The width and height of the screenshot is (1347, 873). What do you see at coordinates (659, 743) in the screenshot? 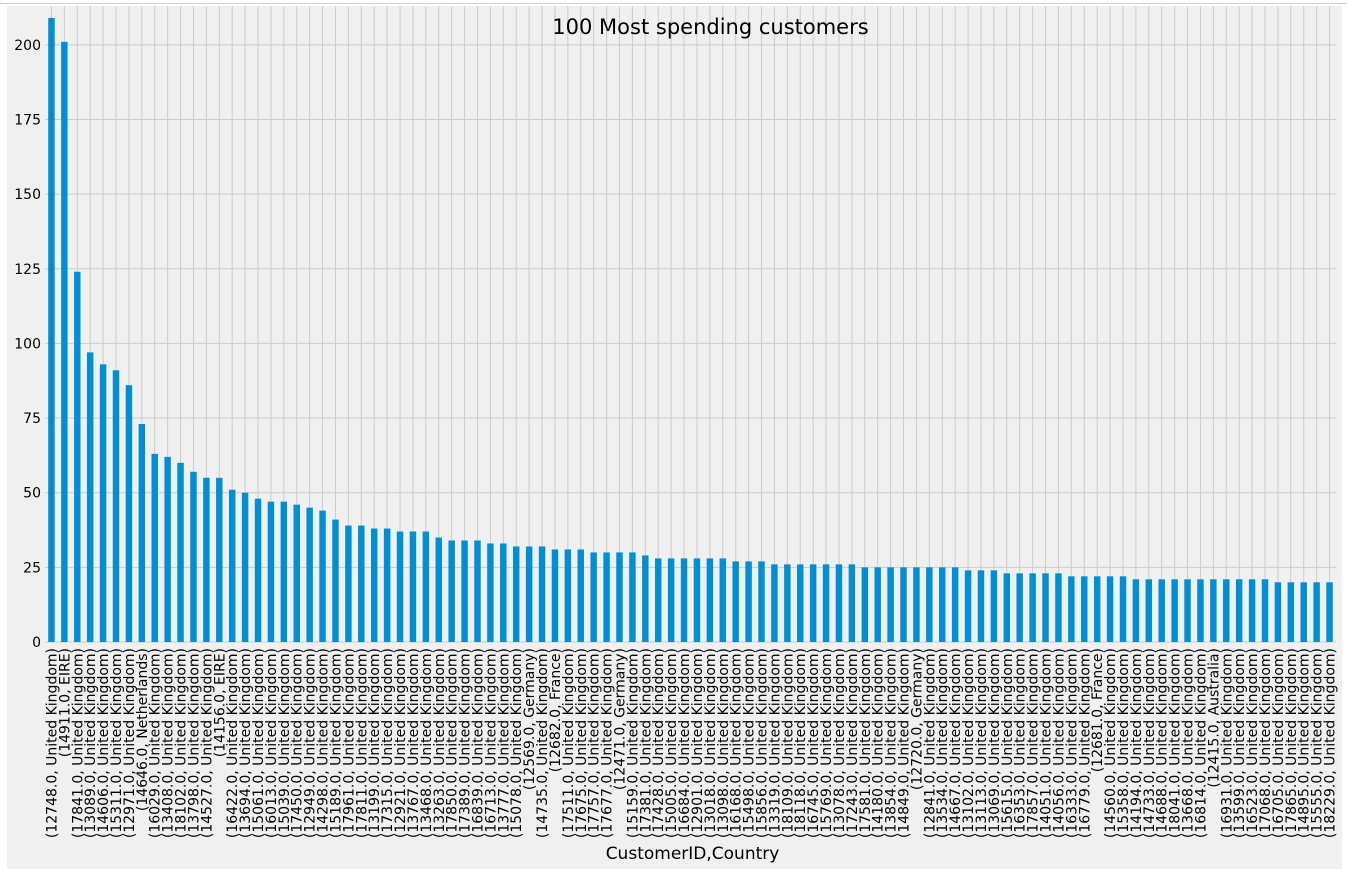
I see `x-tick-label: (17428.0, United Kingdom)` at bounding box center [659, 743].